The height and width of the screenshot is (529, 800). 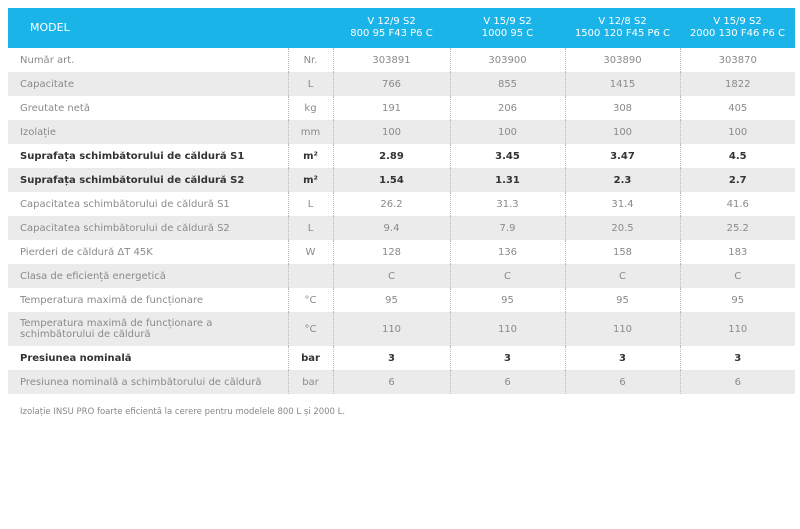 I want to click on row-value: 303890, so click(x=622, y=60).